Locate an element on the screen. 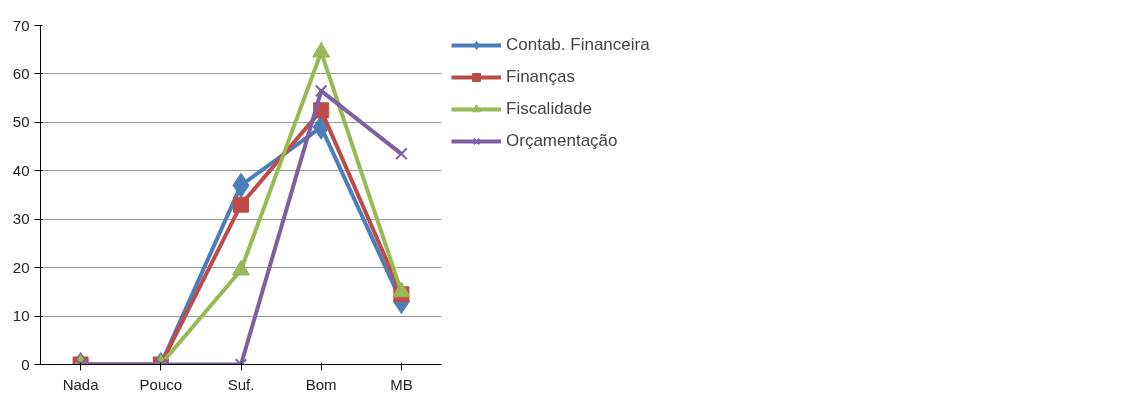 The height and width of the screenshot is (406, 1126). legend-label: Orçamentação is located at coordinates (562, 141).